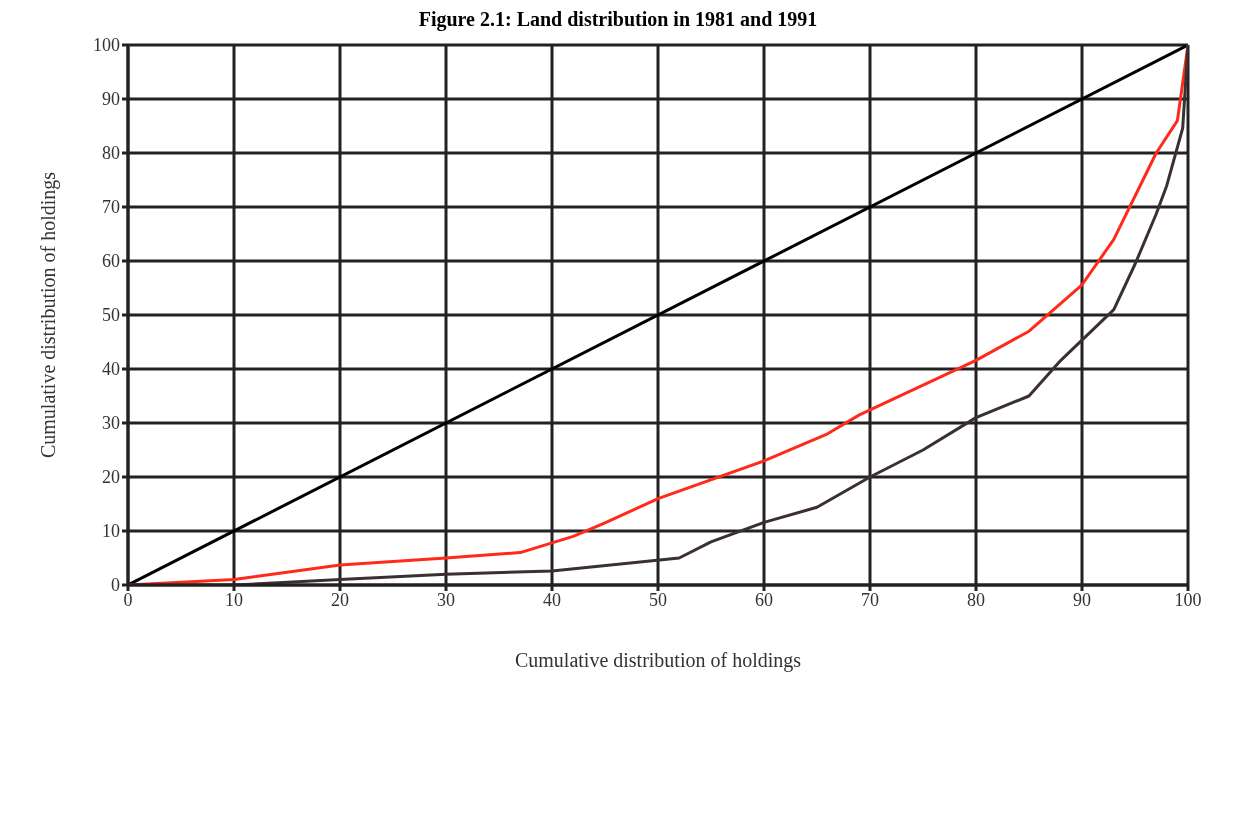 The image size is (1248, 821). Describe the element at coordinates (552, 599) in the screenshot. I see `x-tick-label: 40` at that location.